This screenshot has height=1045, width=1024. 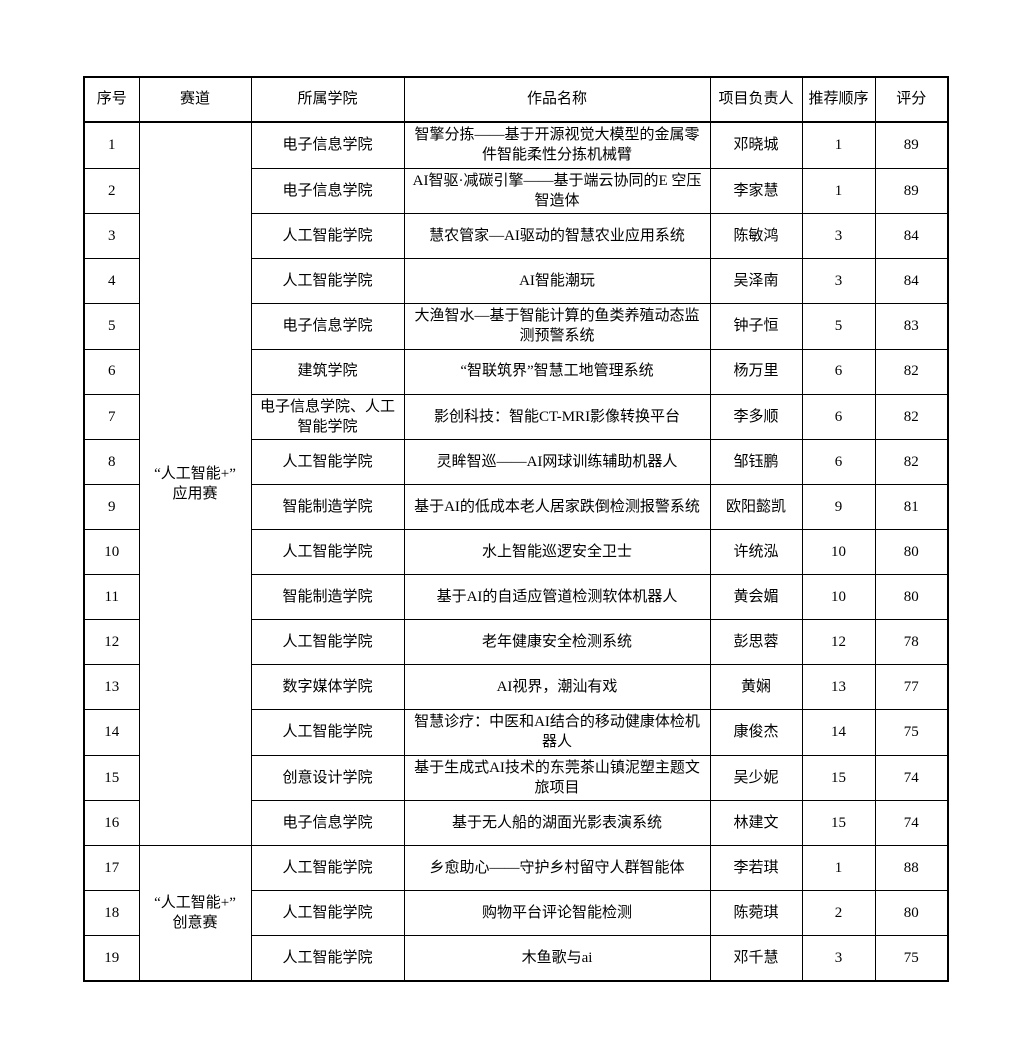 What do you see at coordinates (327, 99) in the screenshot?
I see `header-college: 所属学院` at bounding box center [327, 99].